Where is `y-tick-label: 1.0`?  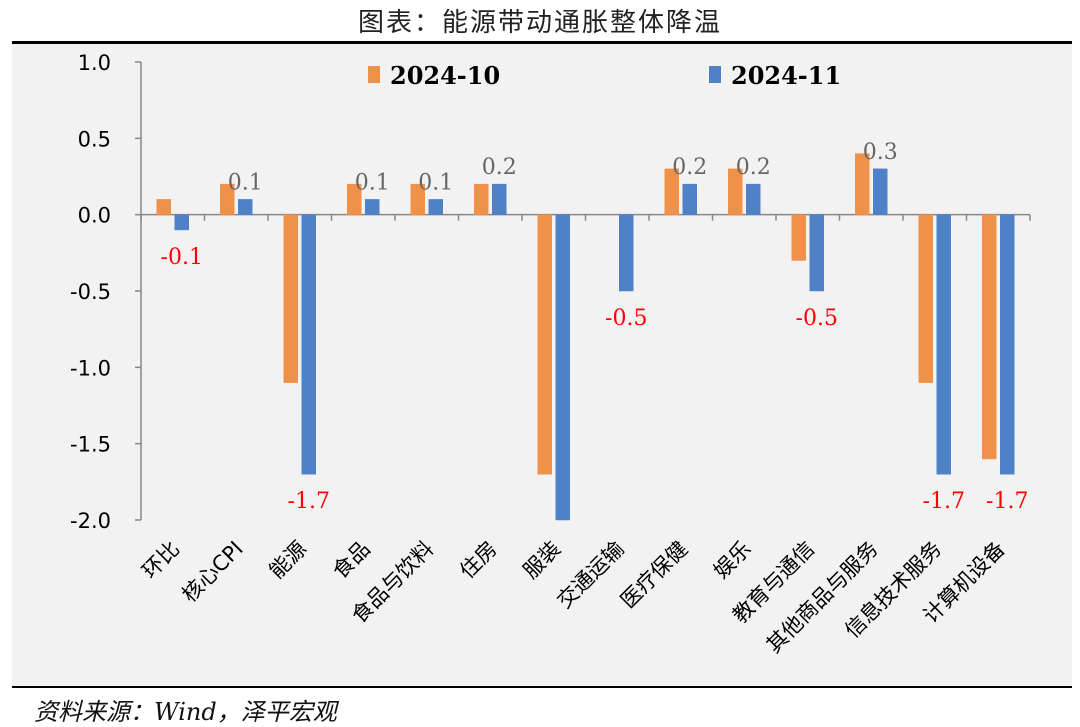
y-tick-label: 1.0 is located at coordinates (94, 63).